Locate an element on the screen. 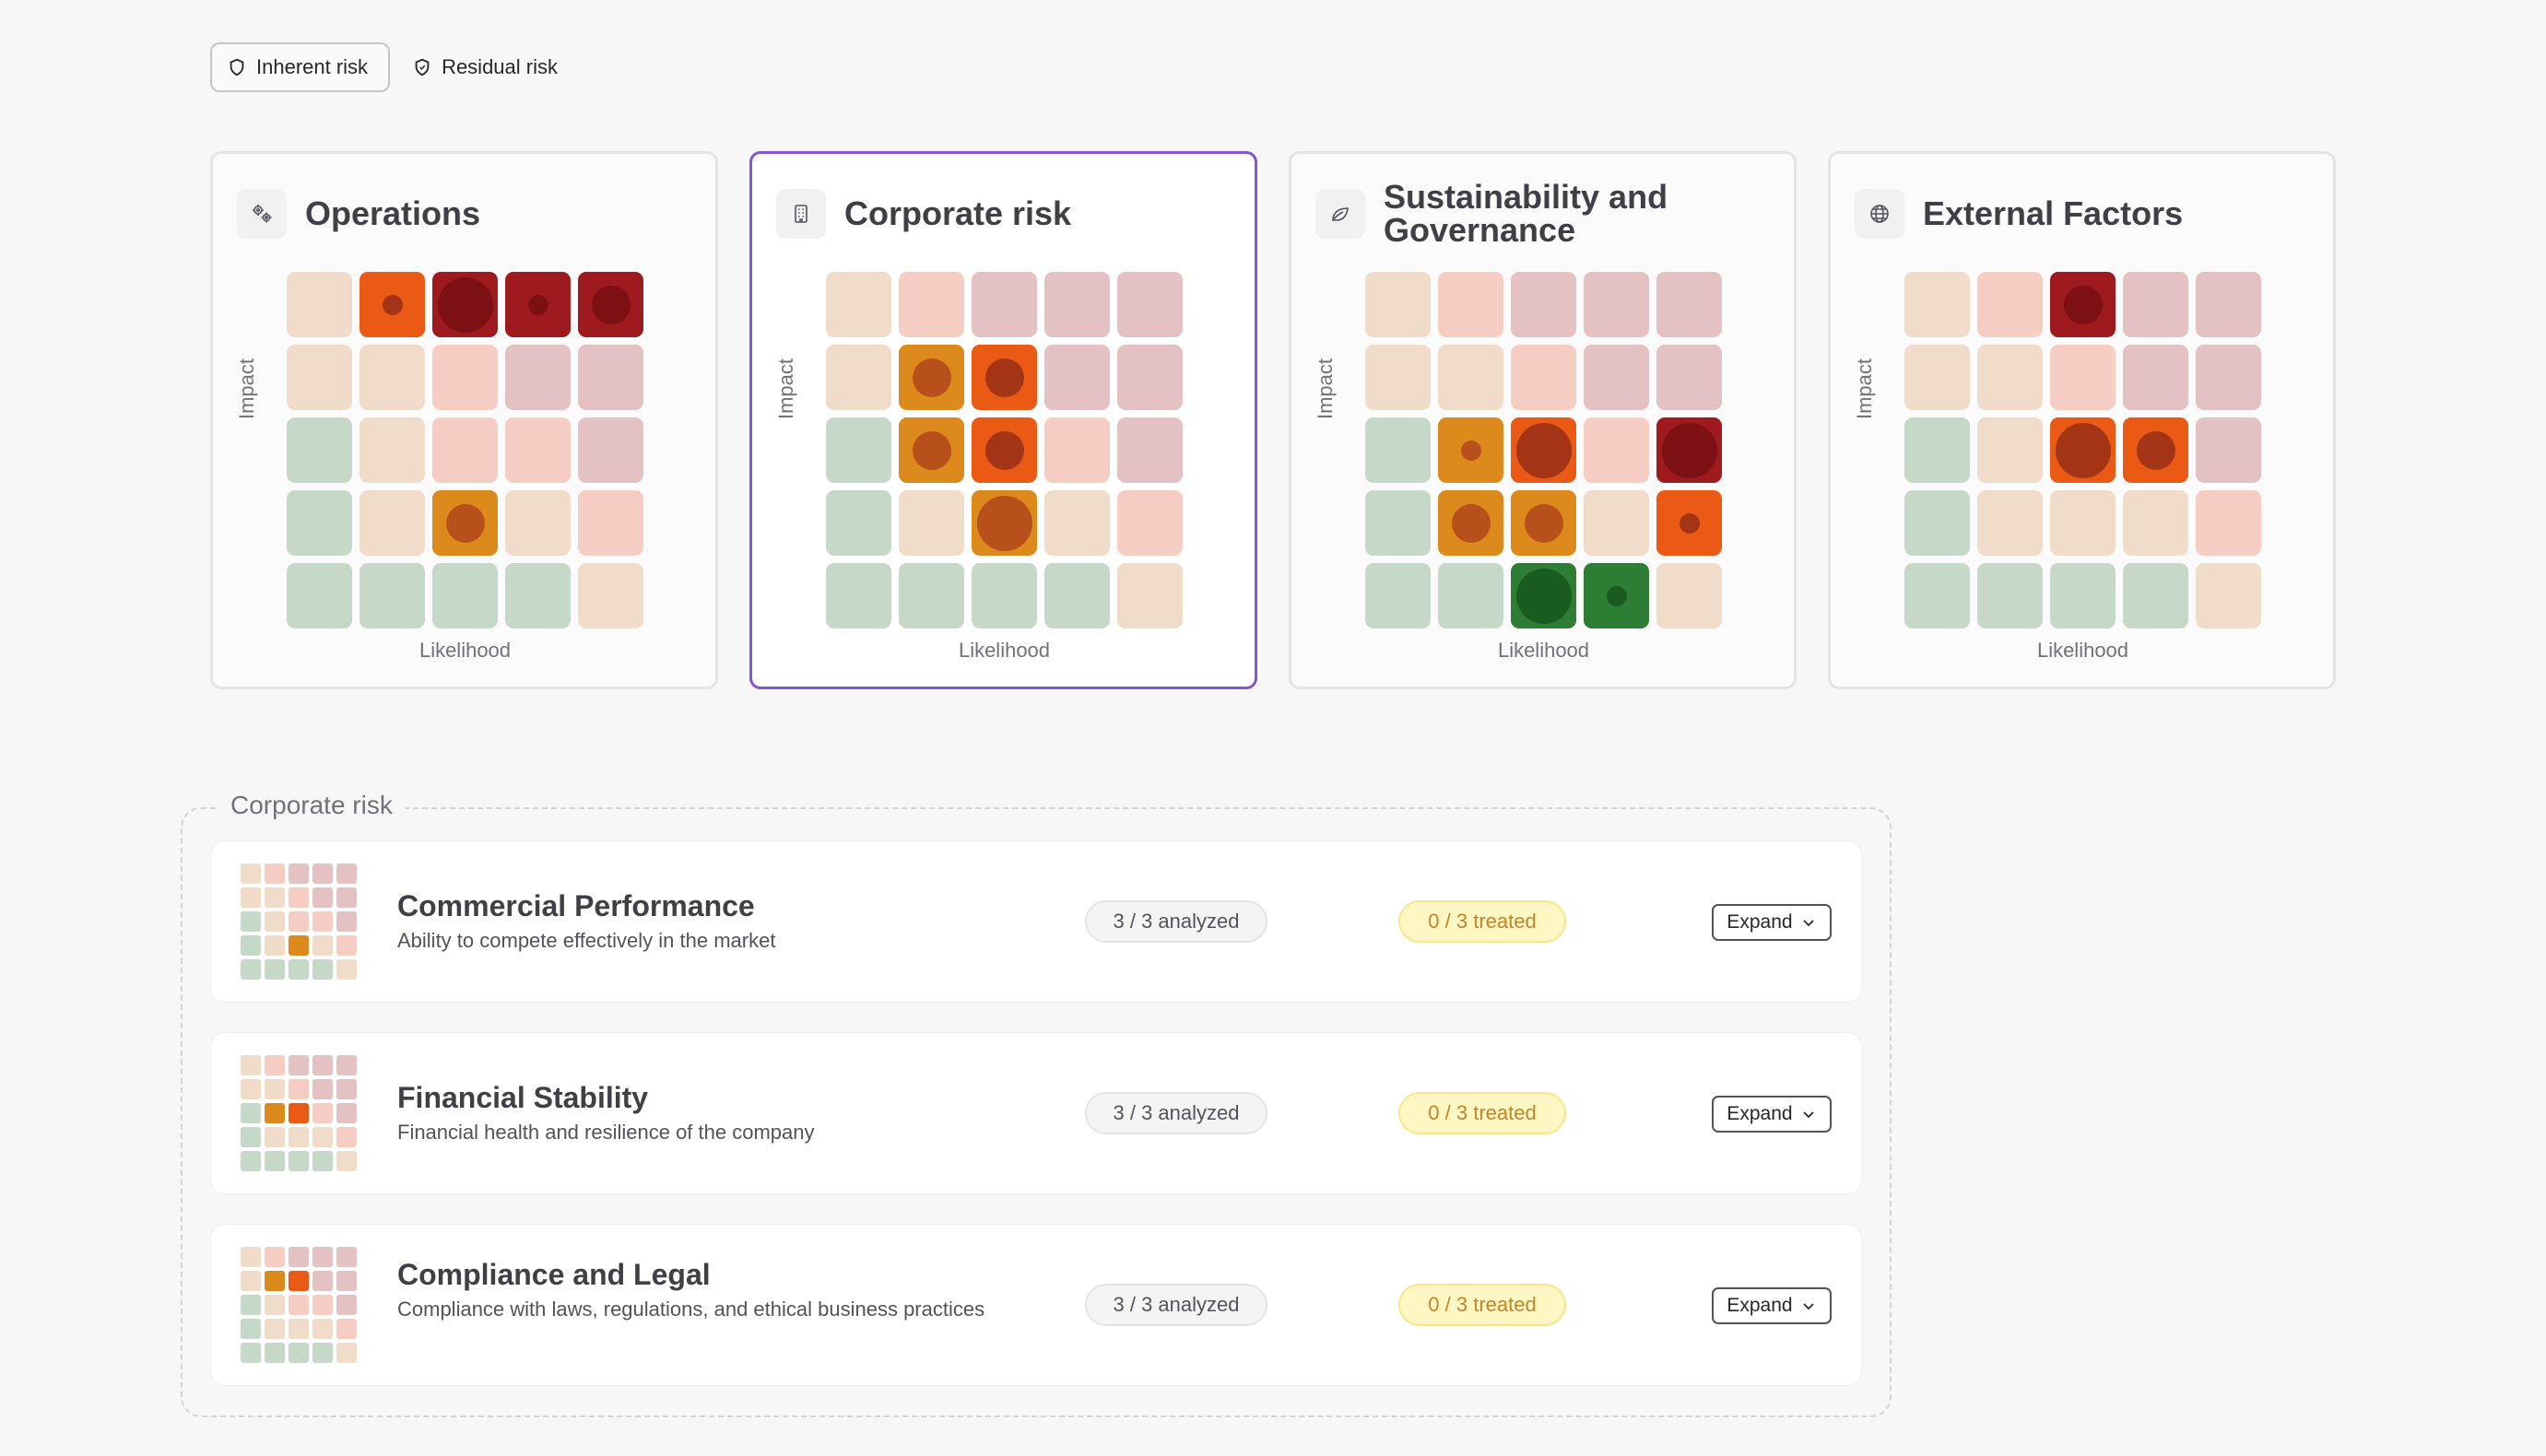  card-title: External Factors is located at coordinates (2053, 213).